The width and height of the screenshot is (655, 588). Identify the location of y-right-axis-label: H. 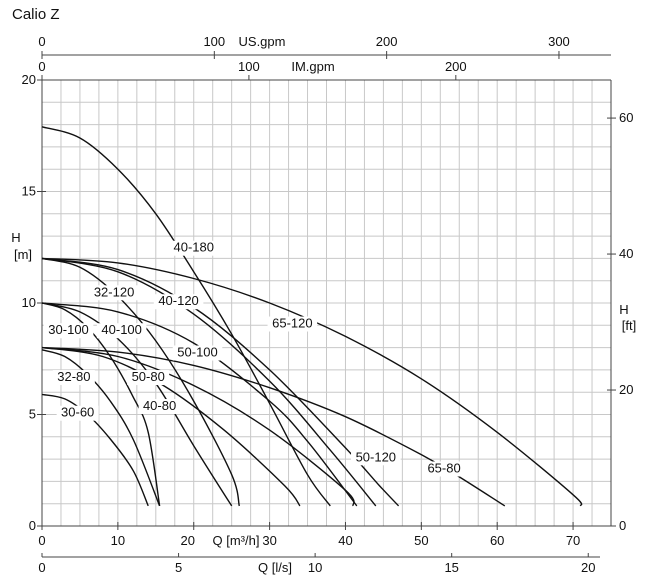
(623, 309).